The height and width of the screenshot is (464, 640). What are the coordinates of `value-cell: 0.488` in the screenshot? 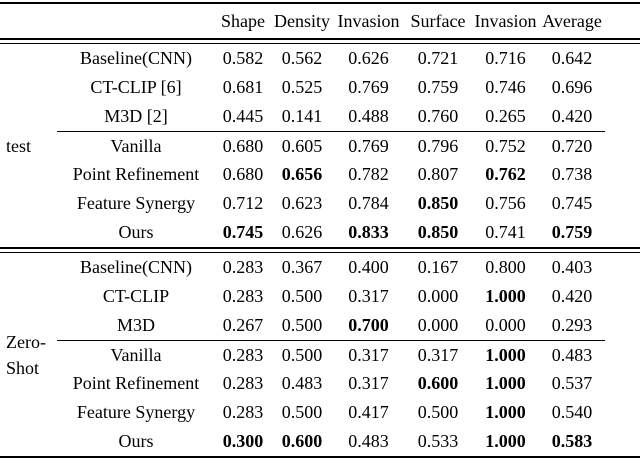 It's located at (368, 116).